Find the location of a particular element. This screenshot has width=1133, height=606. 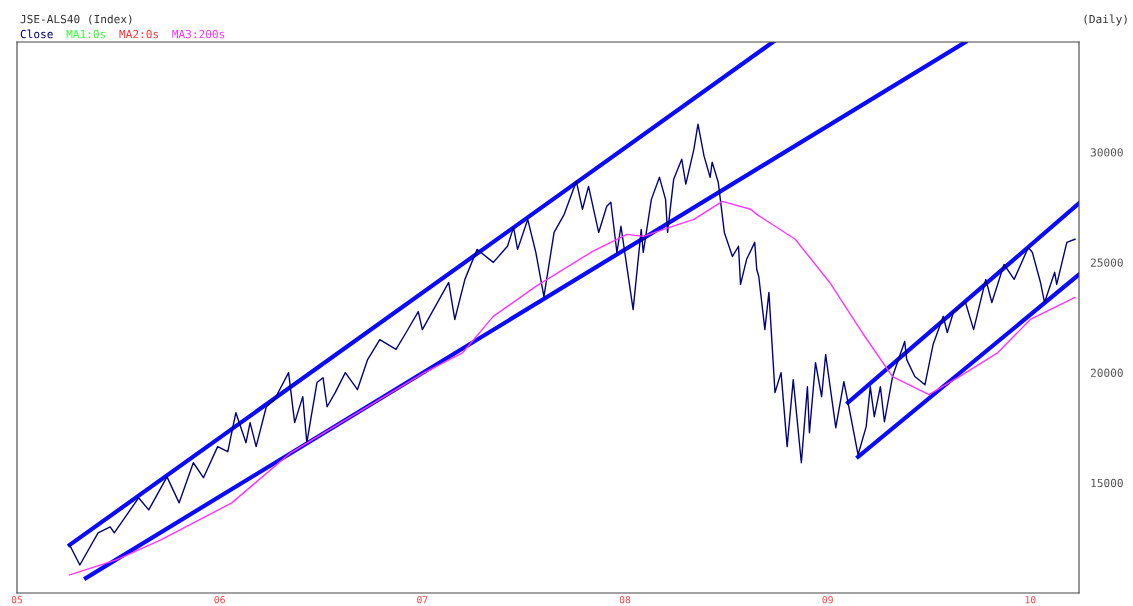

text: (Daily) is located at coordinates (1105, 20).